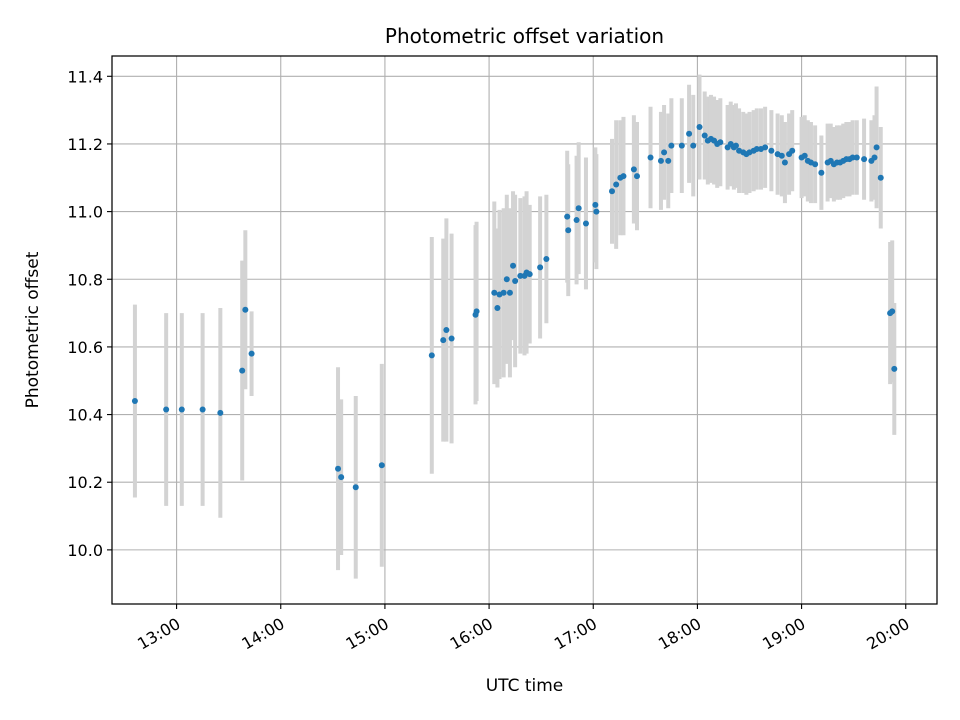 This screenshot has width=960, height=720. I want to click on y-tick-label: 10.4, so click(85, 415).